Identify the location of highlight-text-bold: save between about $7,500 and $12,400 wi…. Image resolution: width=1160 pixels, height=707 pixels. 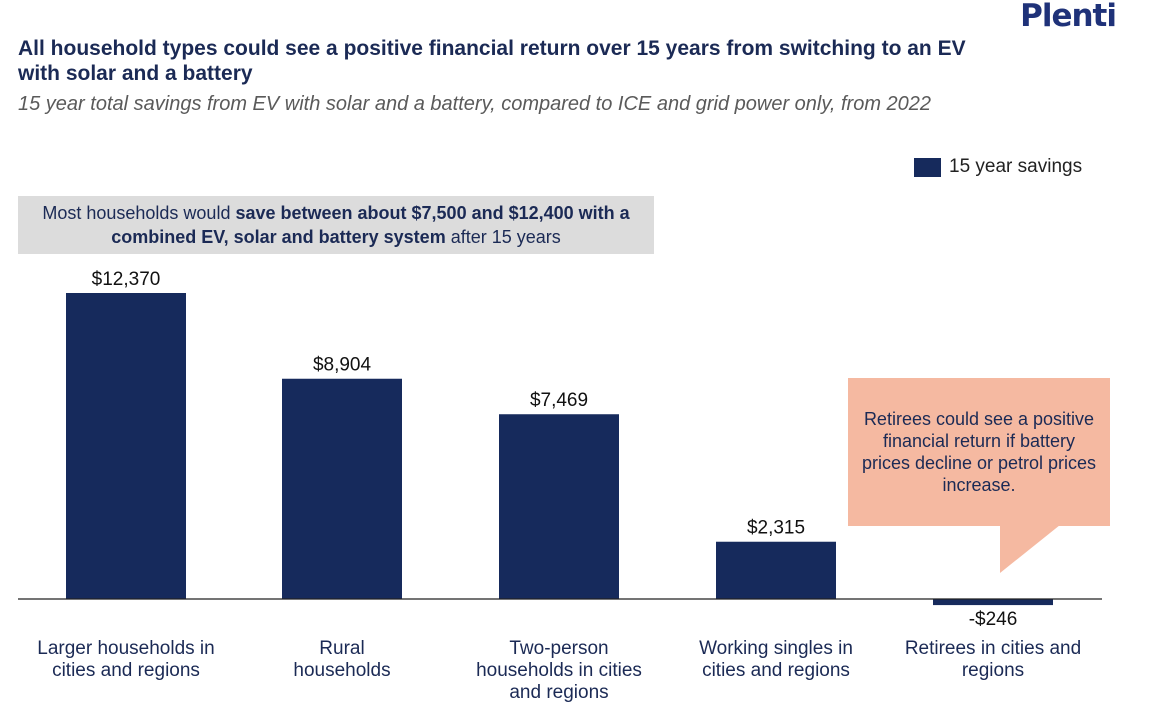
(370, 225).